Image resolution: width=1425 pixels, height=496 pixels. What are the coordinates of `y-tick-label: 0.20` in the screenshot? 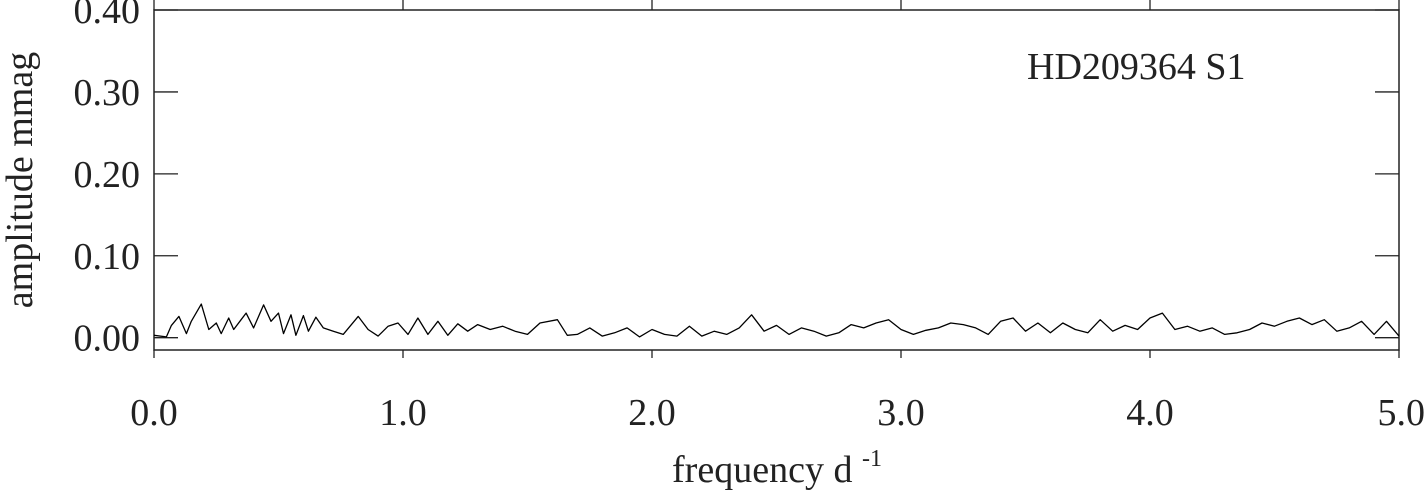 It's located at (107, 175).